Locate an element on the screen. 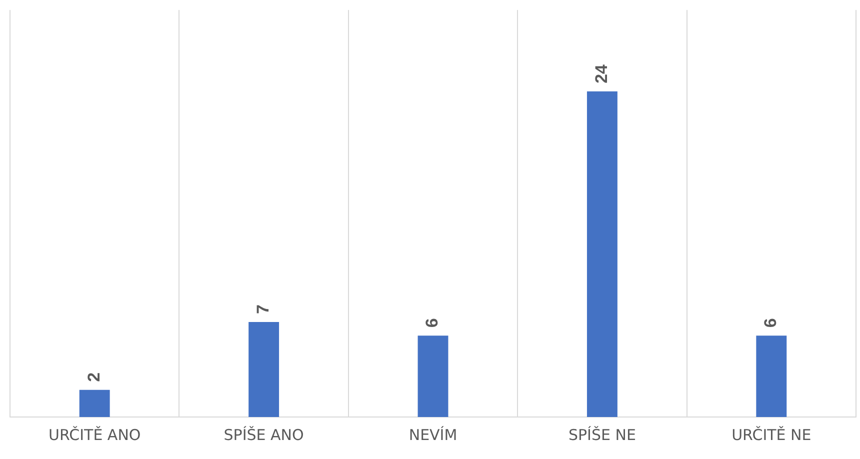  data-label: 2 is located at coordinates (94, 377).